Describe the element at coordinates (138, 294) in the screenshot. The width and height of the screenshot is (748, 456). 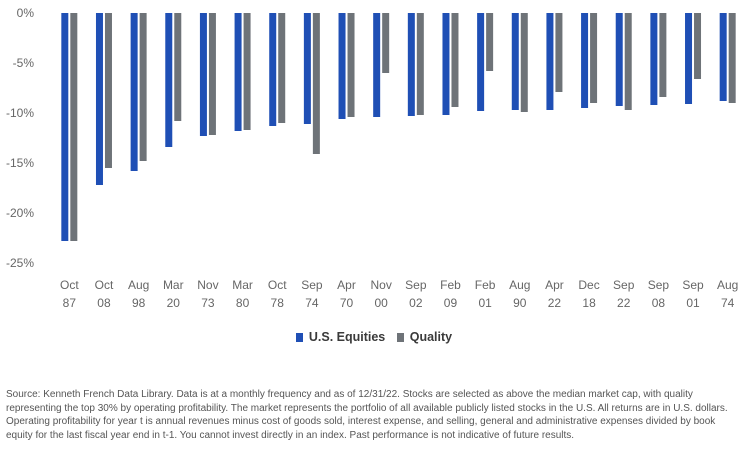
I see `x-tick-label: Aug 98` at that location.